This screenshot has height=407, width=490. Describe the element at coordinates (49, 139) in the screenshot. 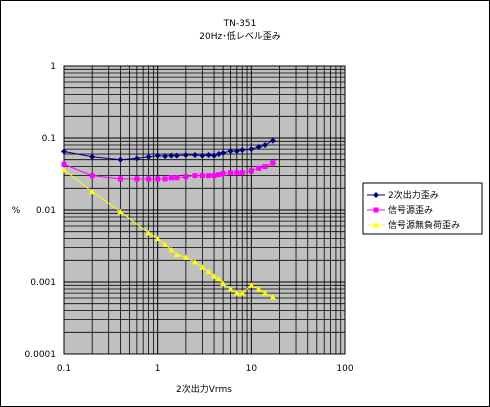

I see `y-tick-label: 0.1` at that location.